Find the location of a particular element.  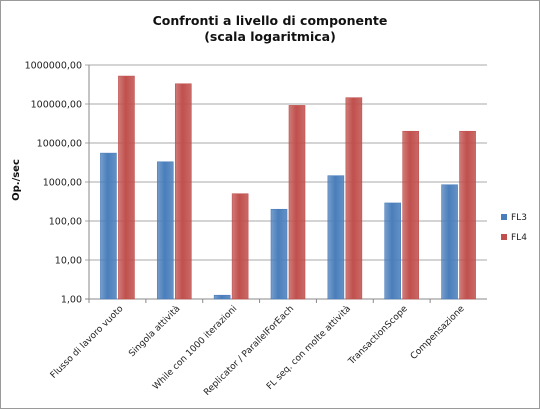

x-tick-label: Flusso di lavoro vuoto is located at coordinates (87, 342).